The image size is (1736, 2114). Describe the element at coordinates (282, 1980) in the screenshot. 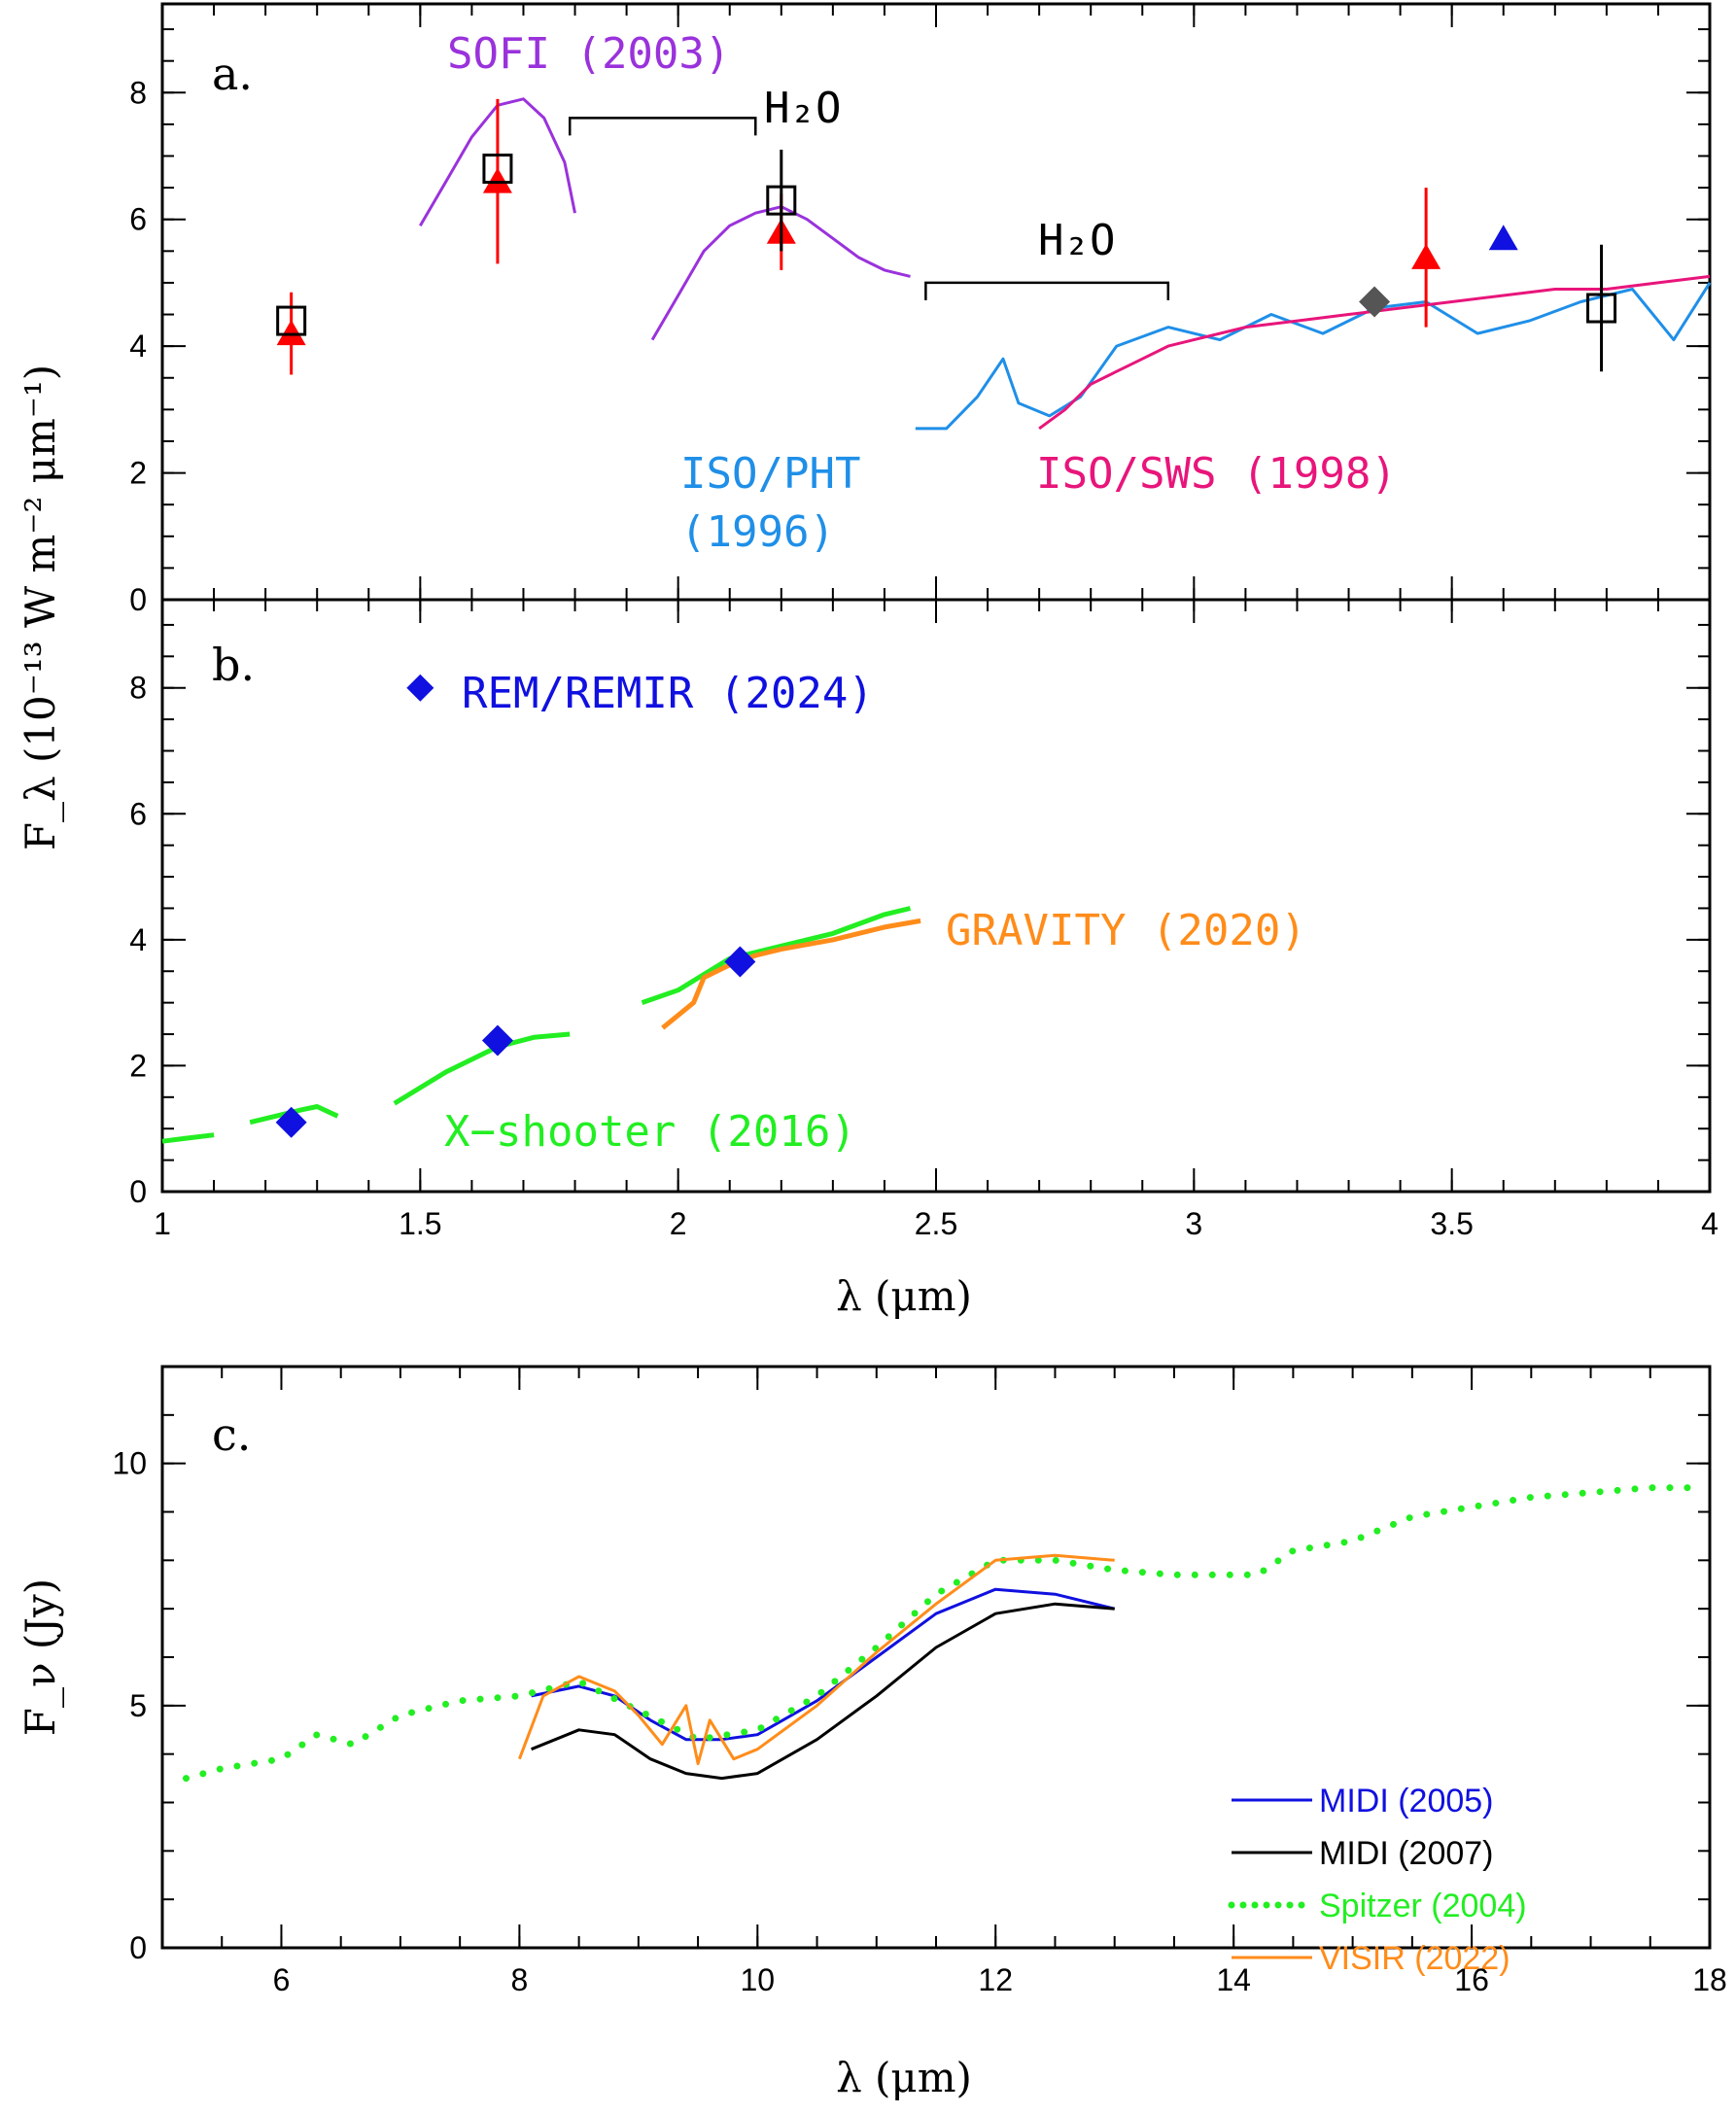

I see `x-tick-label-2-0: 6` at that location.